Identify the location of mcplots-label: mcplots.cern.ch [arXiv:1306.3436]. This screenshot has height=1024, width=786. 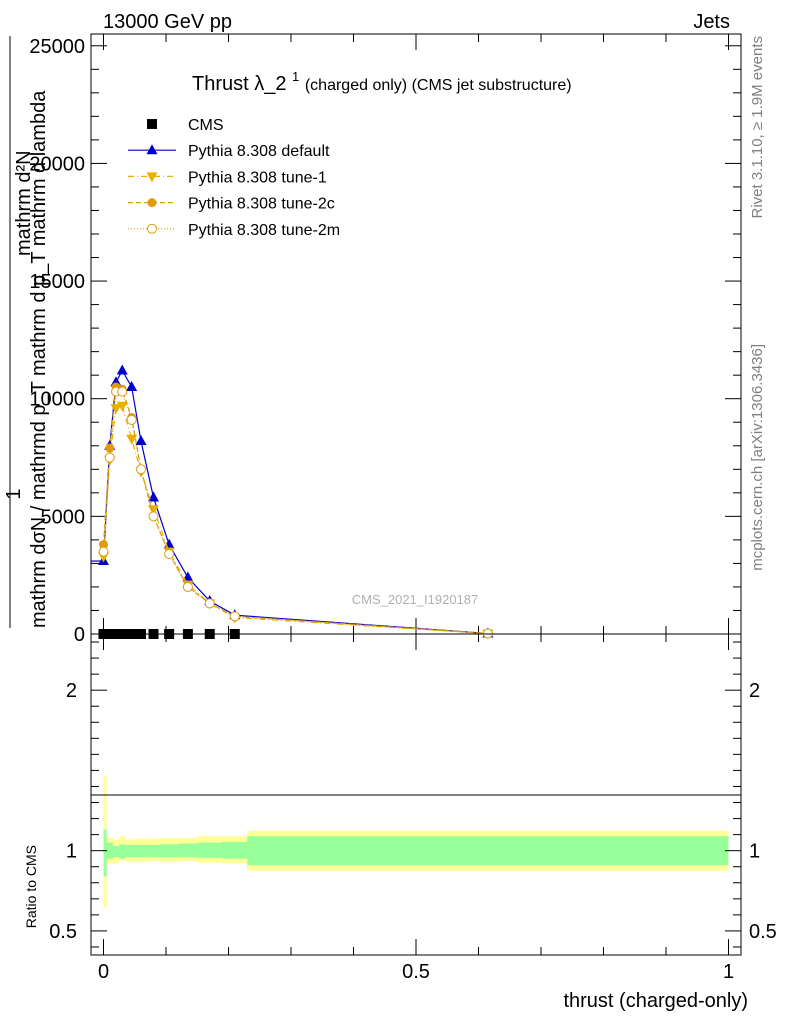
(757, 457).